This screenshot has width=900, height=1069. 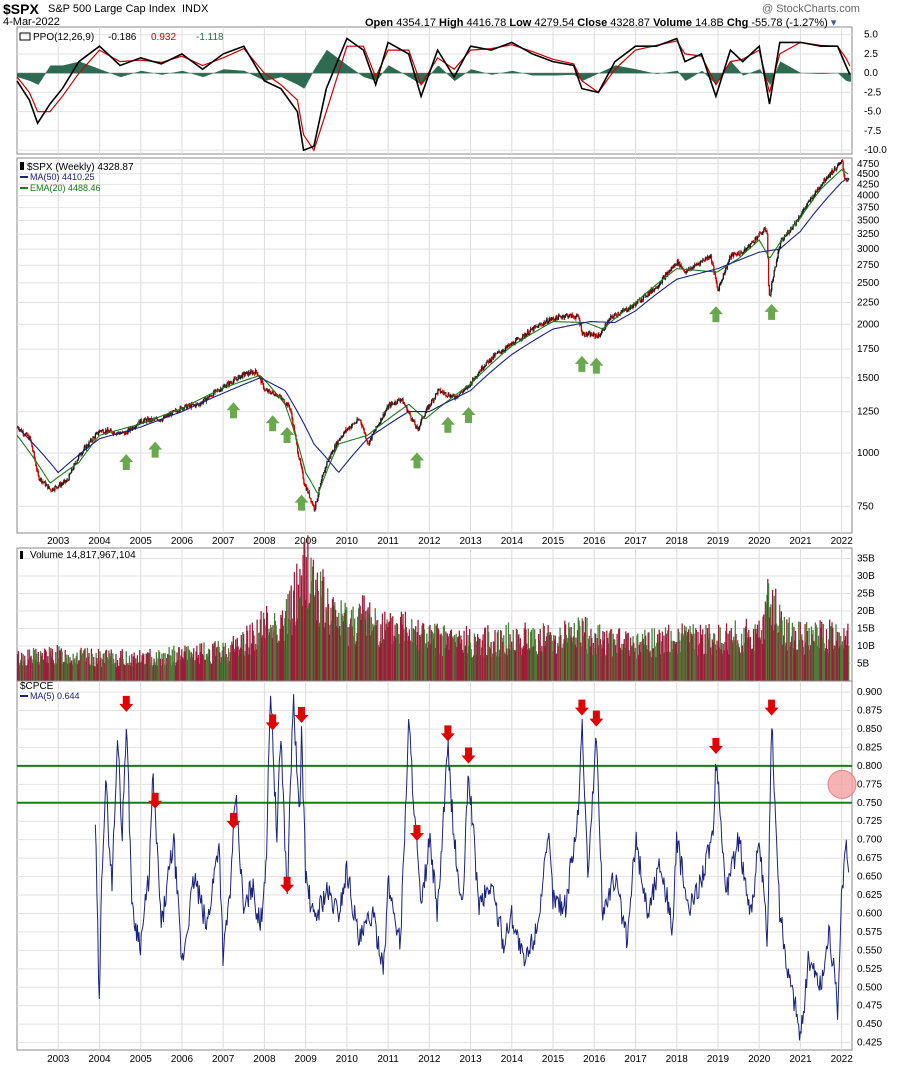 I want to click on green-up-arrow, so click(x=301, y=502).